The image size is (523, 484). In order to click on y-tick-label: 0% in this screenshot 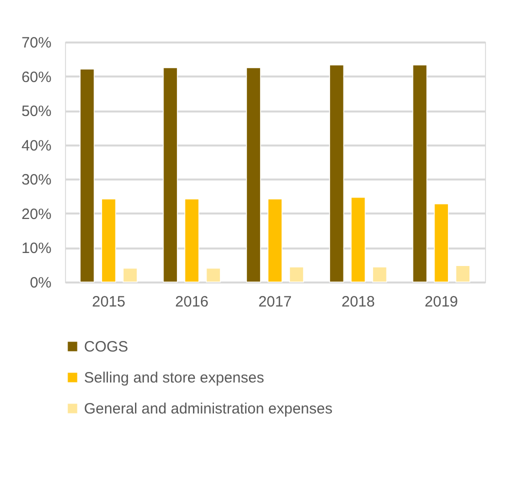, I will do `click(41, 283)`.